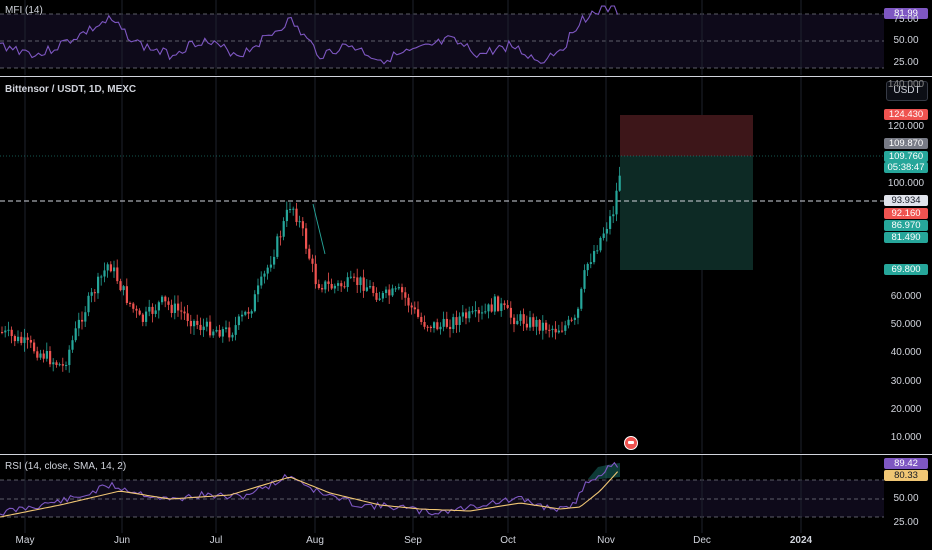  What do you see at coordinates (315, 540) in the screenshot?
I see `x-label-aug: Aug` at bounding box center [315, 540].